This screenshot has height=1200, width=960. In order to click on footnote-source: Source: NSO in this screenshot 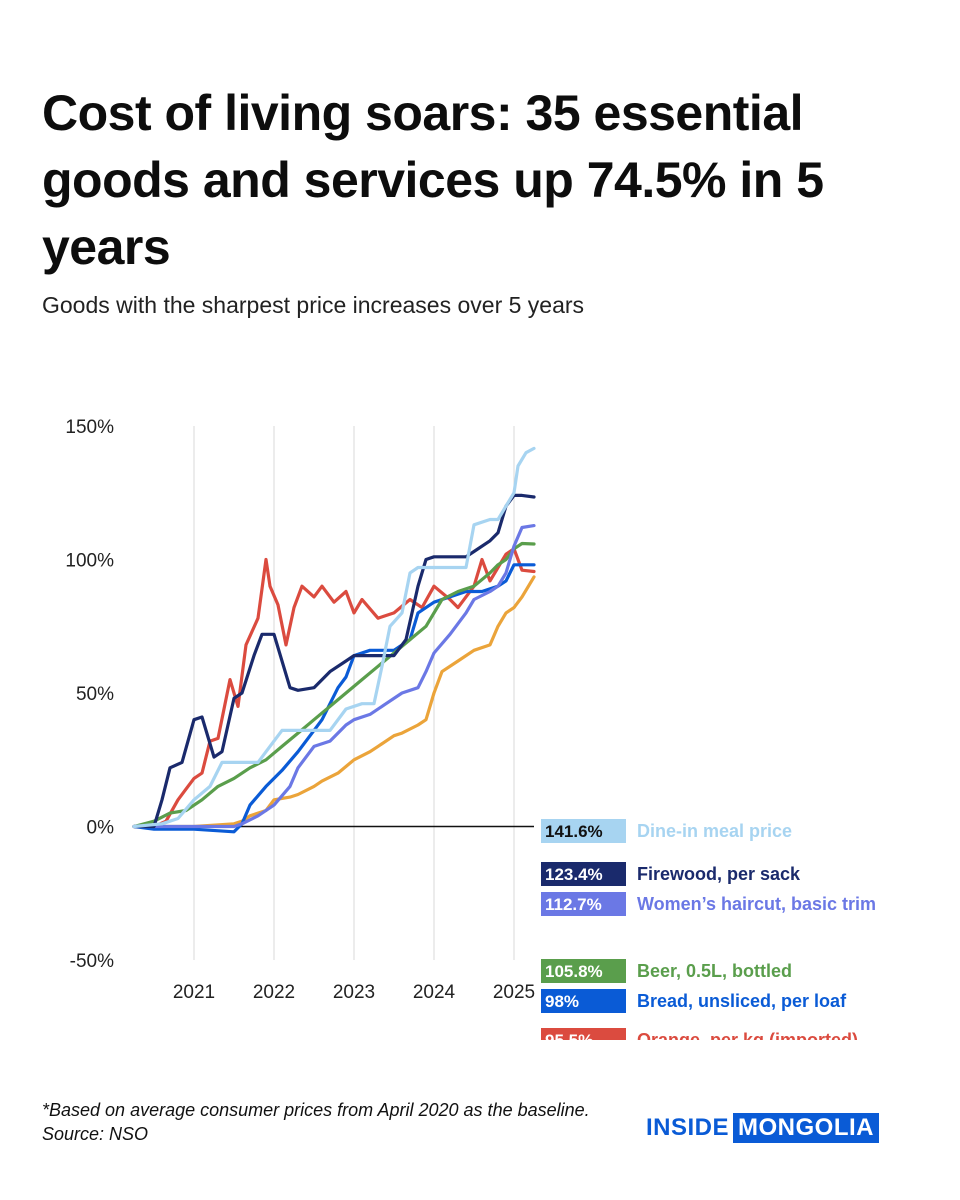, I will do `click(95, 1134)`.